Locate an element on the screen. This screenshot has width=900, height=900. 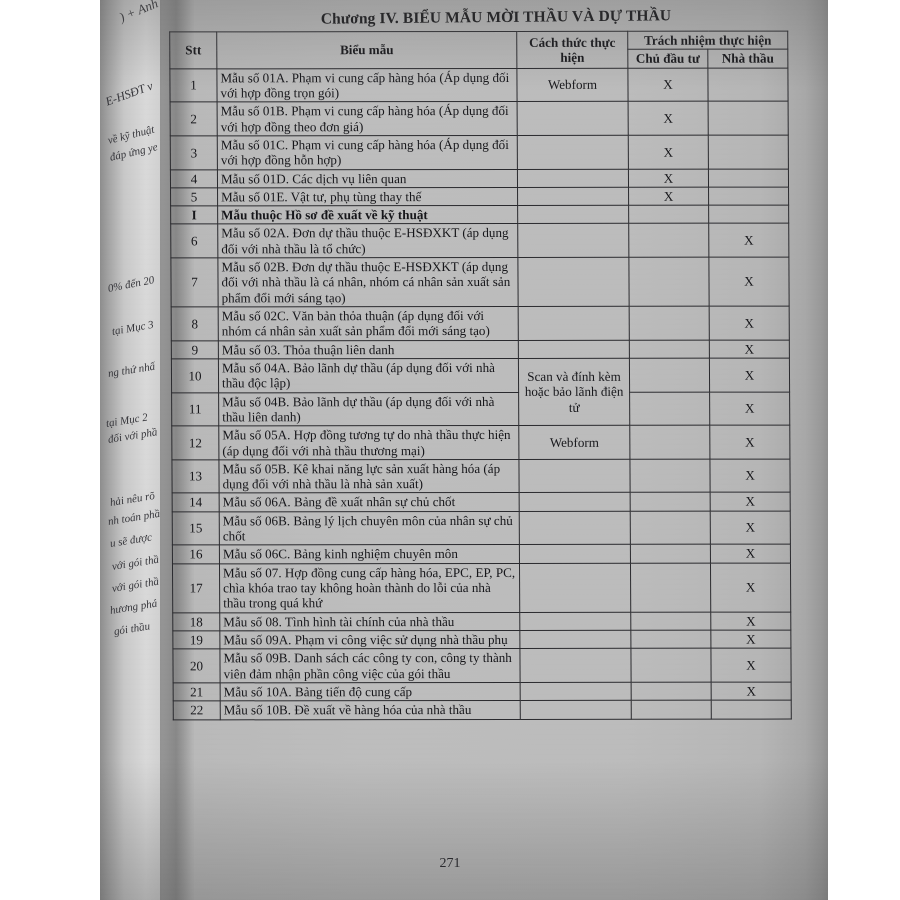
header-stt: Stt is located at coordinates (193, 50).